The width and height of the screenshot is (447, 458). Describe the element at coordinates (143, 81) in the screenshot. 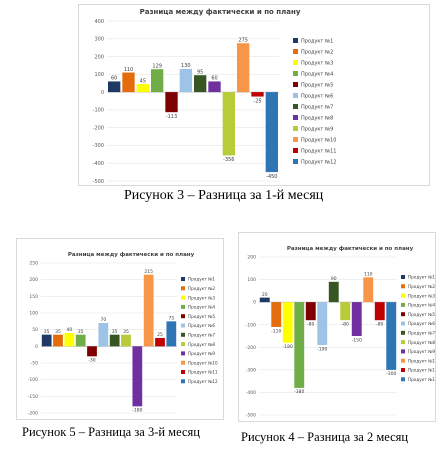

I see `data-label: 45` at that location.